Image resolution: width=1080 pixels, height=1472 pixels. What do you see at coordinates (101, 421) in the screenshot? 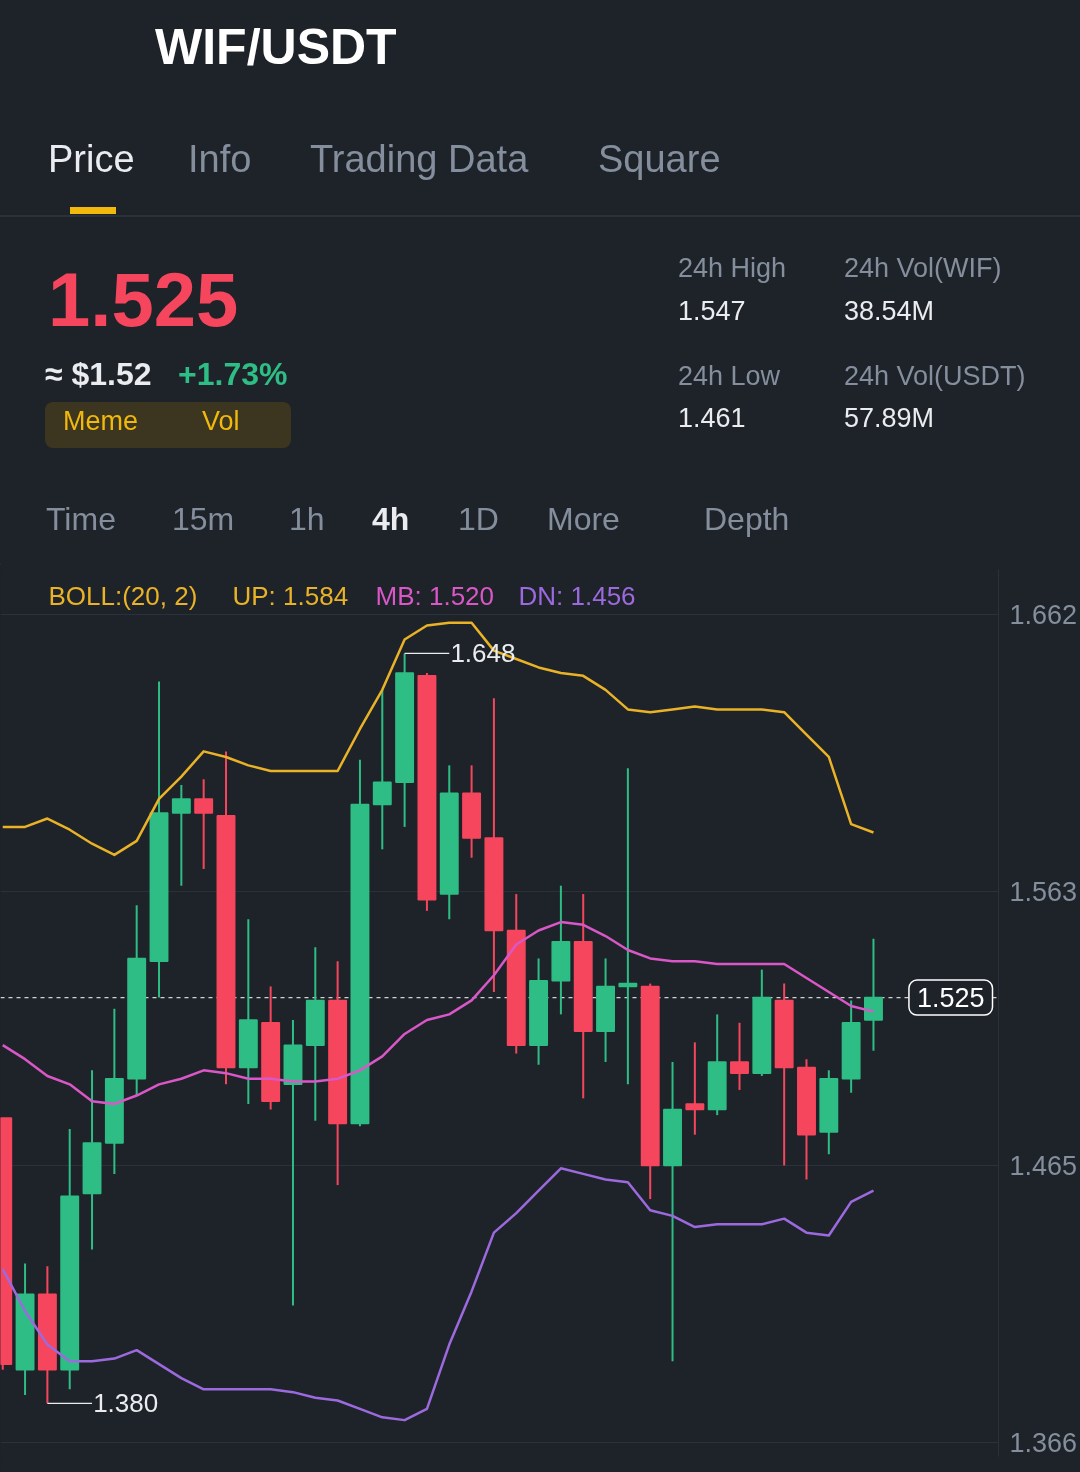
I see `text: Meme` at bounding box center [101, 421].